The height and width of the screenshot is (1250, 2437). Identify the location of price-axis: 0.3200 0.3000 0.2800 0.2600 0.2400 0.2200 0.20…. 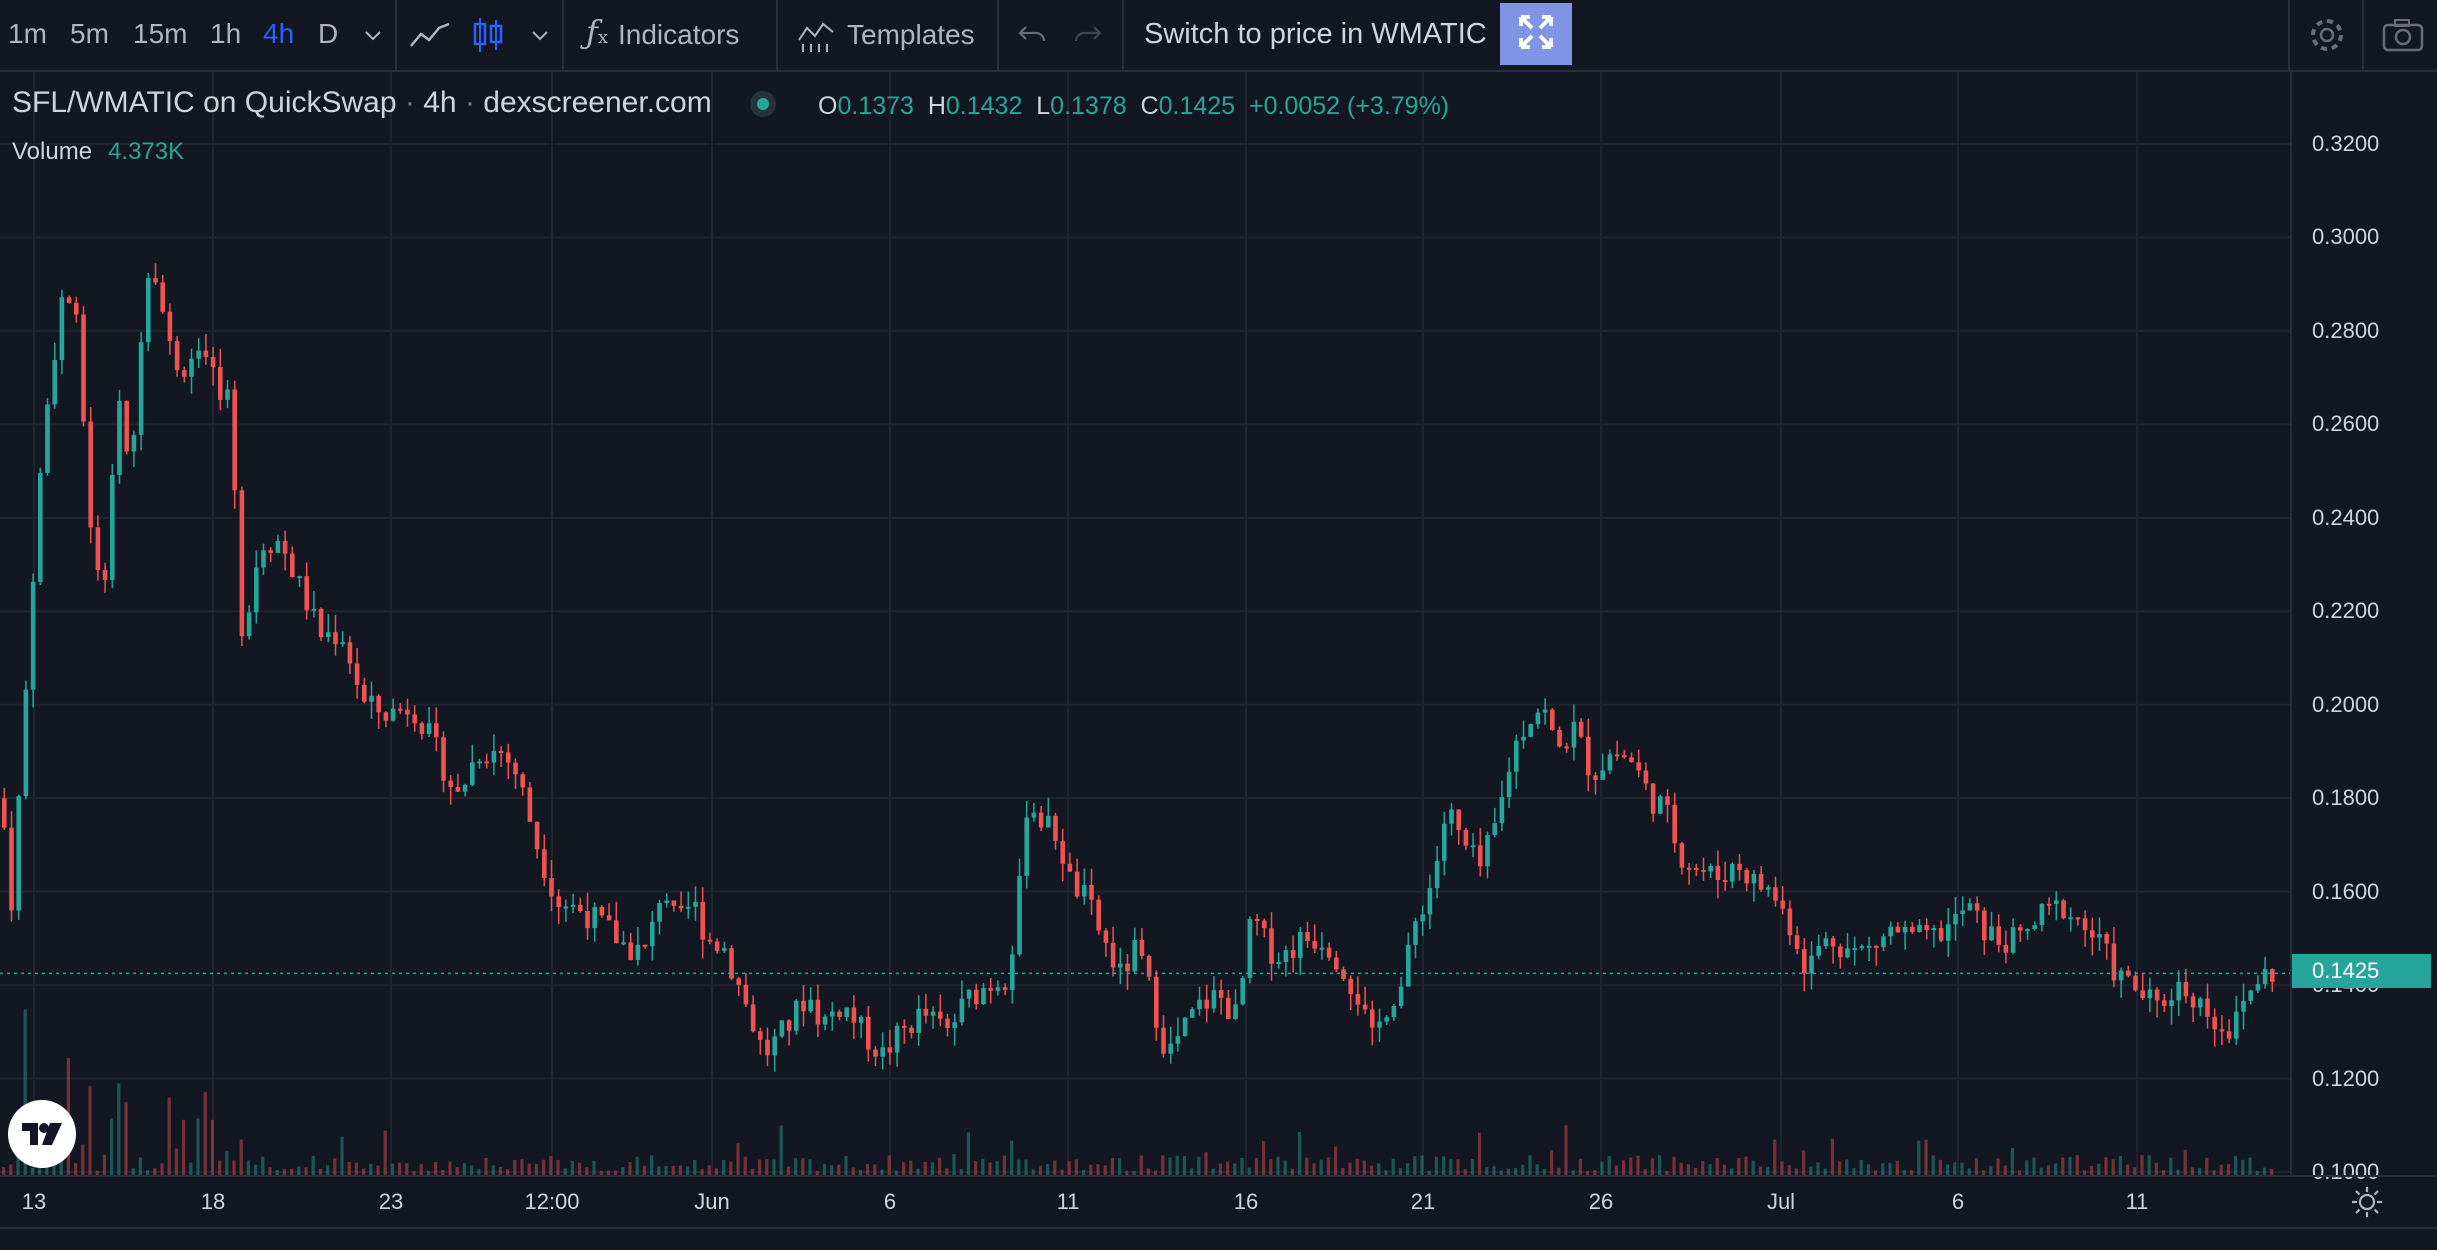
(2363, 628).